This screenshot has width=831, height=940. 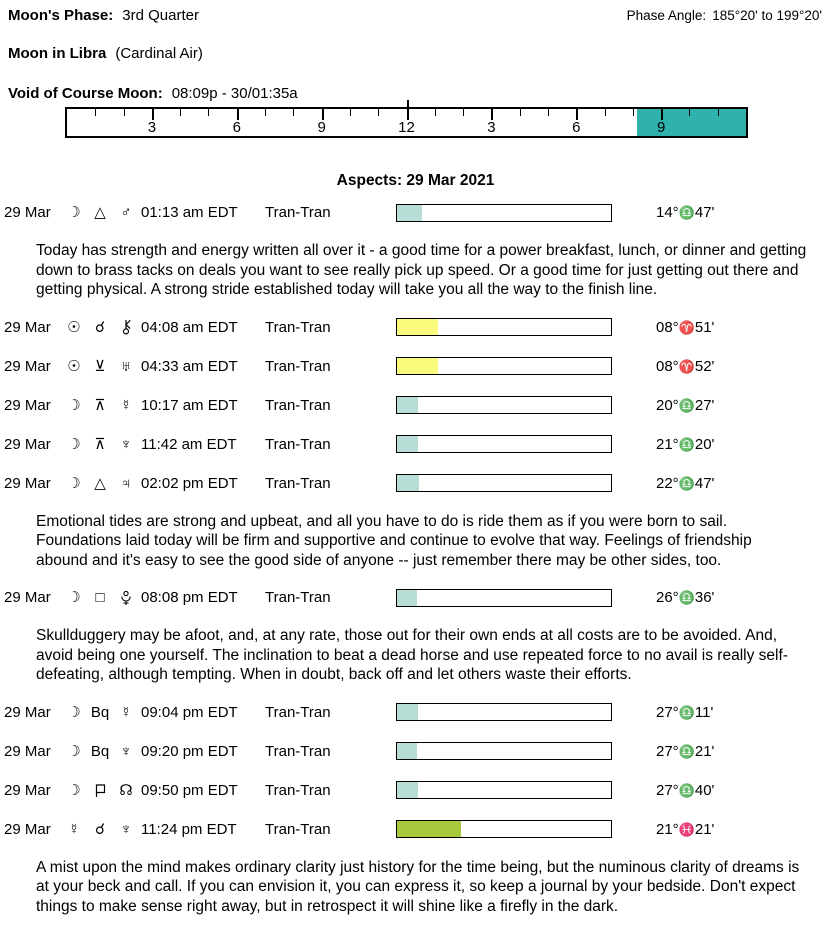 I want to click on biquintile-icon: Bq, so click(x=100, y=712).